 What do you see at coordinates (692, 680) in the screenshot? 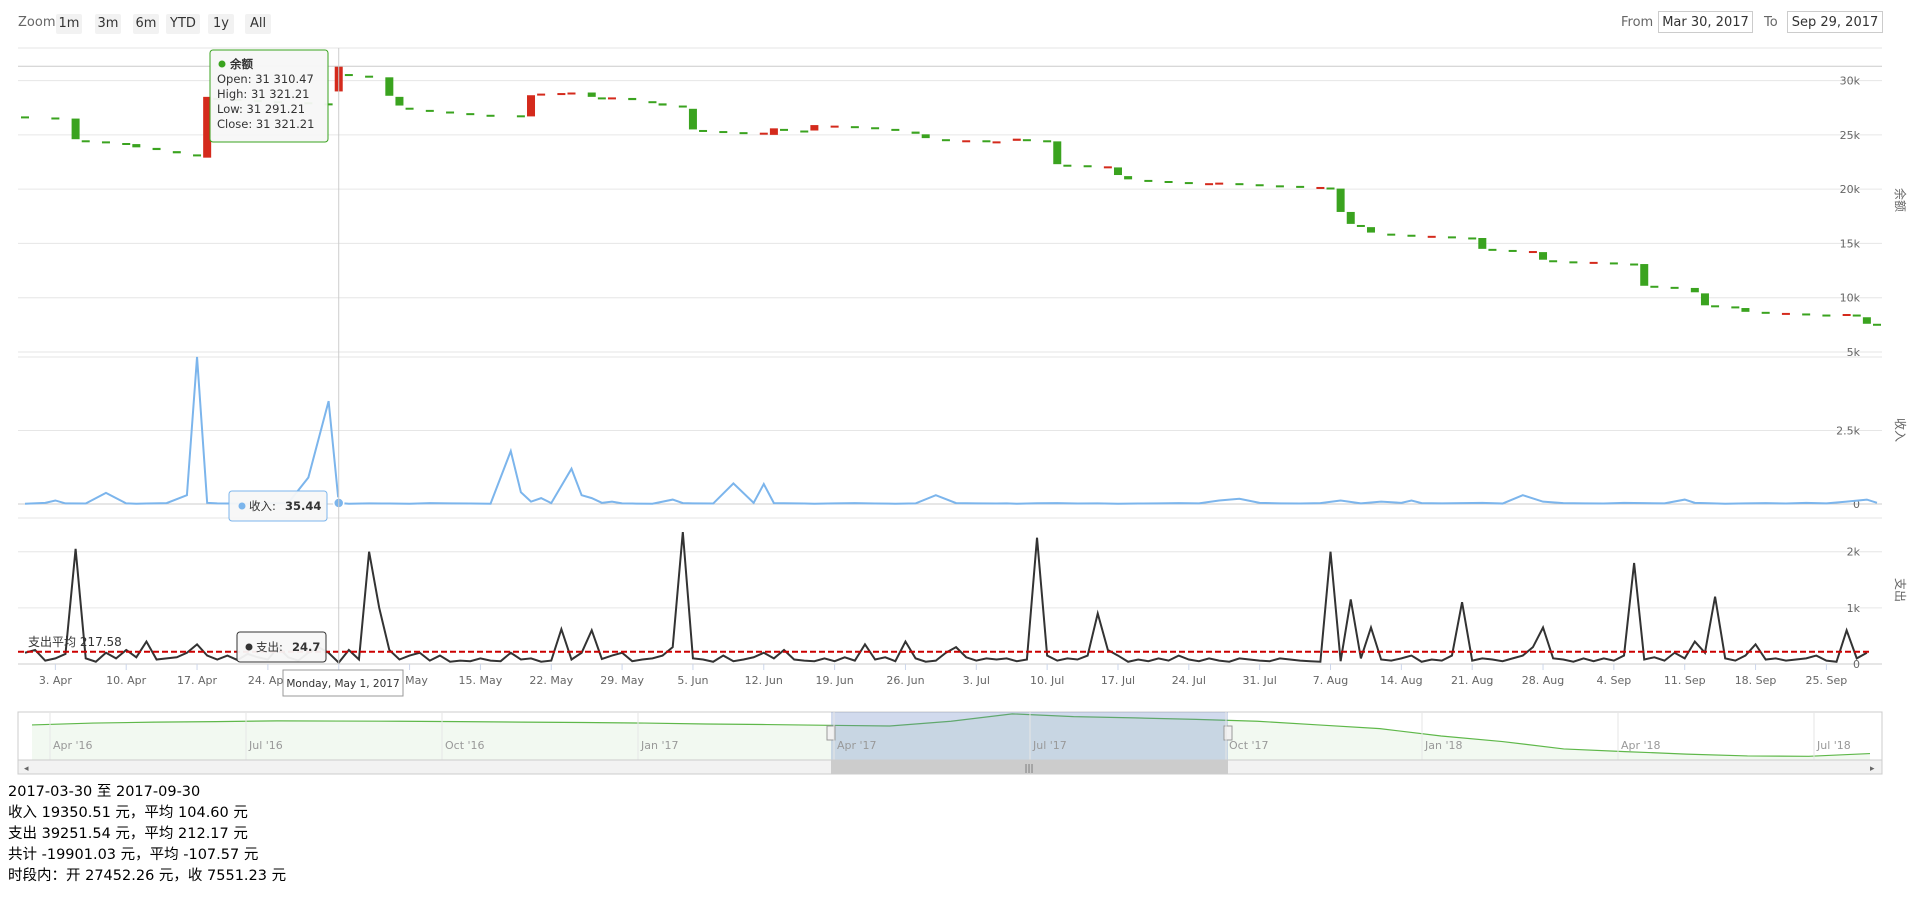
I see `x-tick-label: 5. Jun` at bounding box center [692, 680].